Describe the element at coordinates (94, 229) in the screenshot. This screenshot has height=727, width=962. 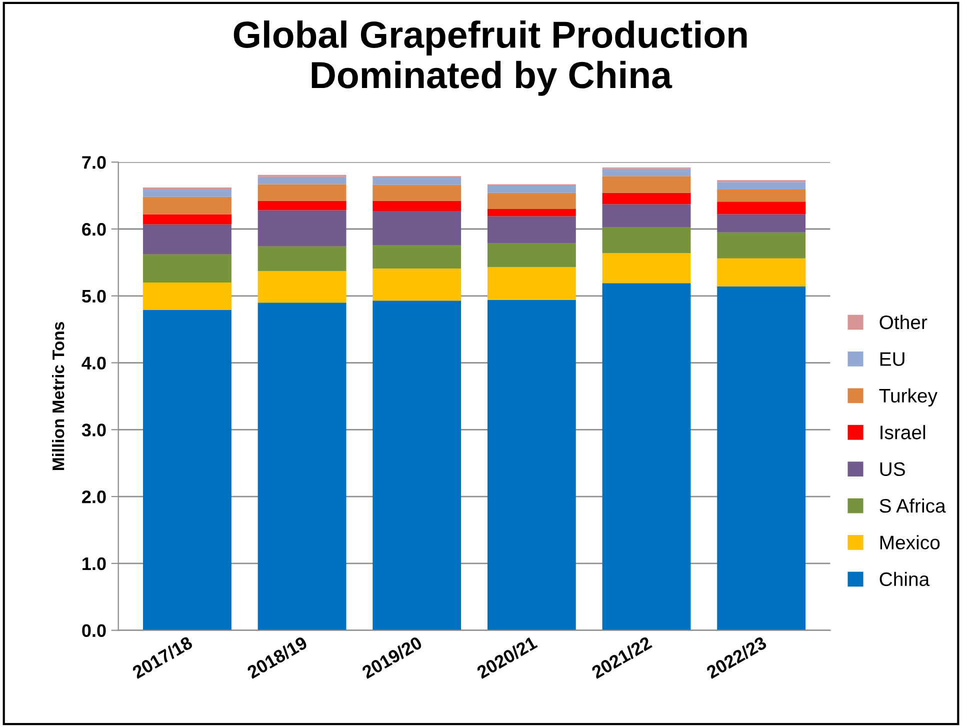
I see `y-tick-label: 6.0` at that location.